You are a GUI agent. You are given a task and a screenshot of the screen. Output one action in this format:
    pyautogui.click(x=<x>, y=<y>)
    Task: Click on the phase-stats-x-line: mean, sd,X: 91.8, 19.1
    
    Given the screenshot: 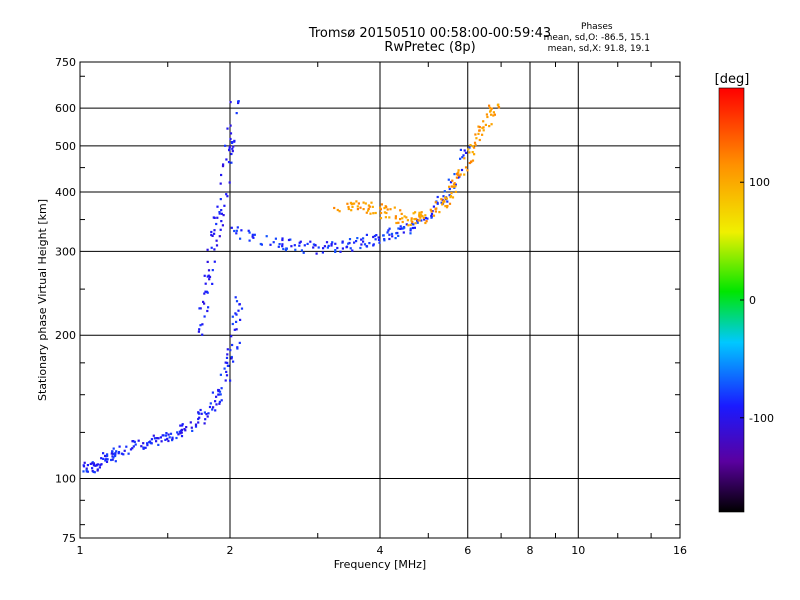 What is the action you would take?
    pyautogui.click(x=598, y=49)
    